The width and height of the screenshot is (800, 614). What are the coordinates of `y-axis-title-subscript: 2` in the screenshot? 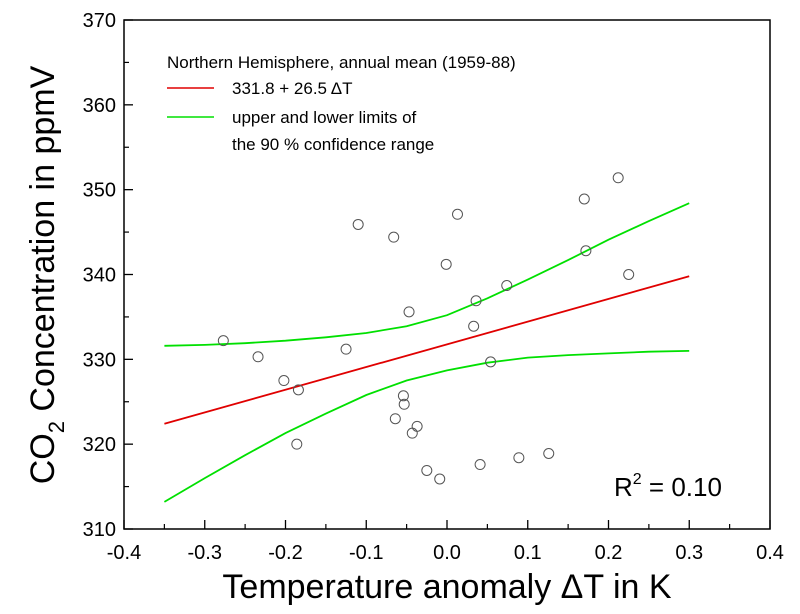 It's located at (56, 427).